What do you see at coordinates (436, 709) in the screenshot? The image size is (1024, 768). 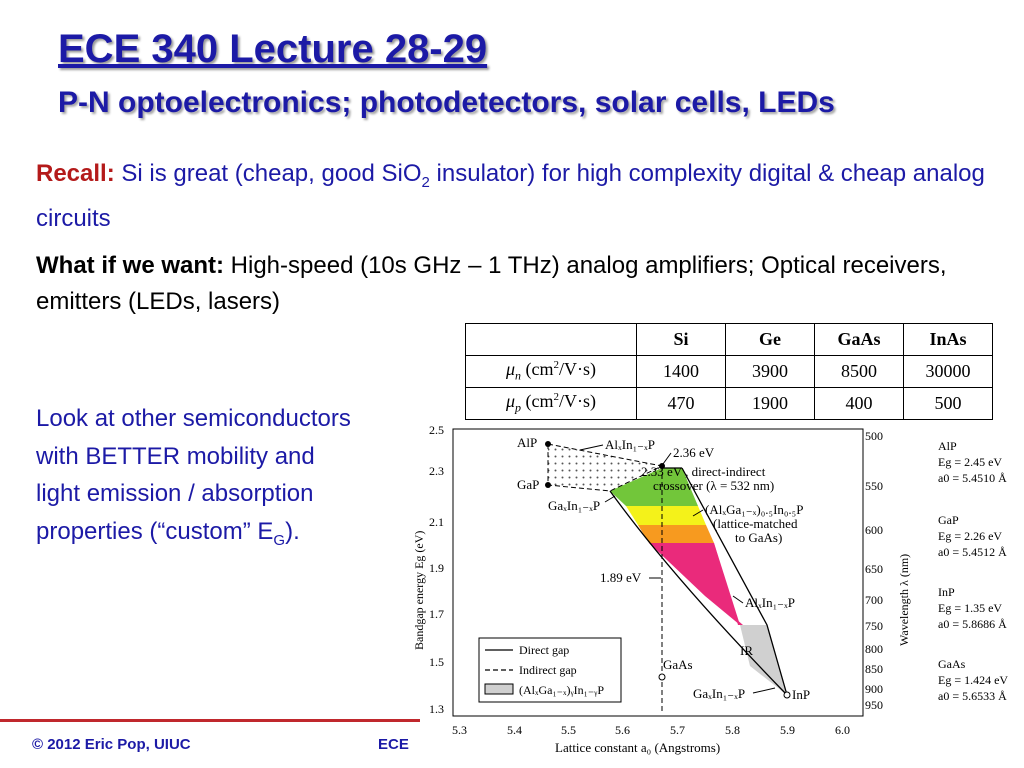 I see `svg-text: 1.3` at bounding box center [436, 709].